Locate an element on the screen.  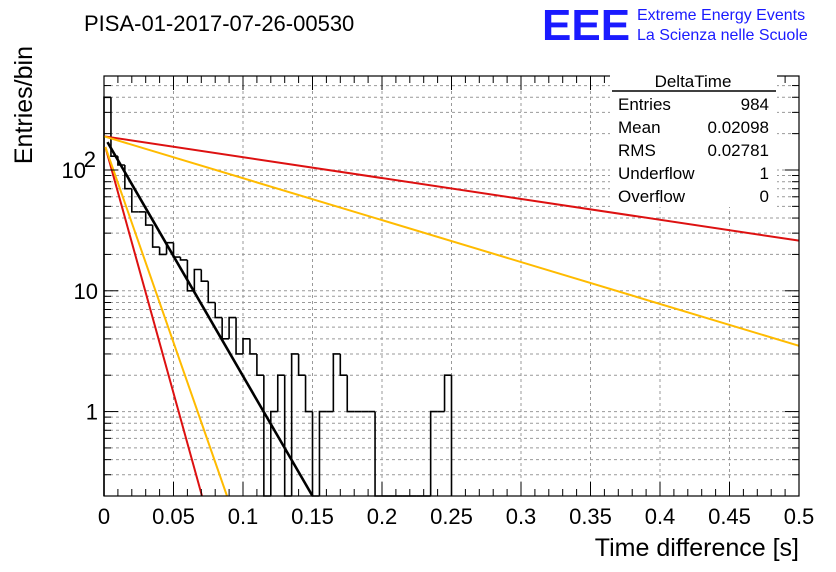
stats-value-rms: 0.02781 is located at coordinates (738, 150).